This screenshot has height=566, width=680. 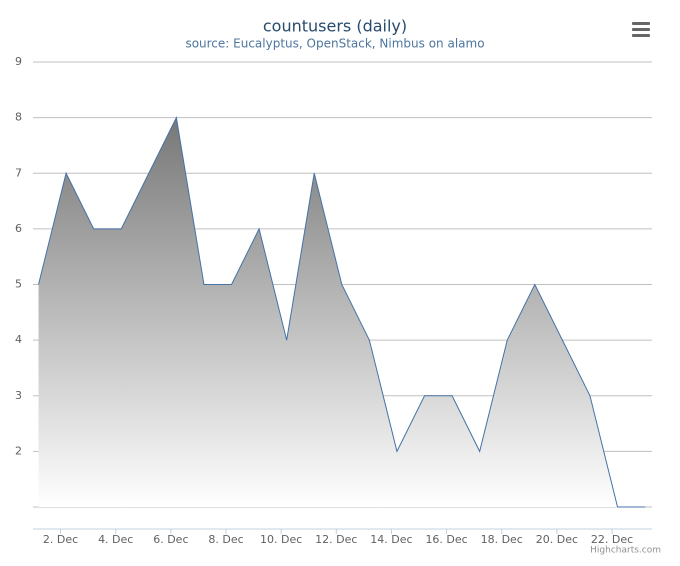 I want to click on x-tick-label: 12. Dec, so click(x=336, y=539).